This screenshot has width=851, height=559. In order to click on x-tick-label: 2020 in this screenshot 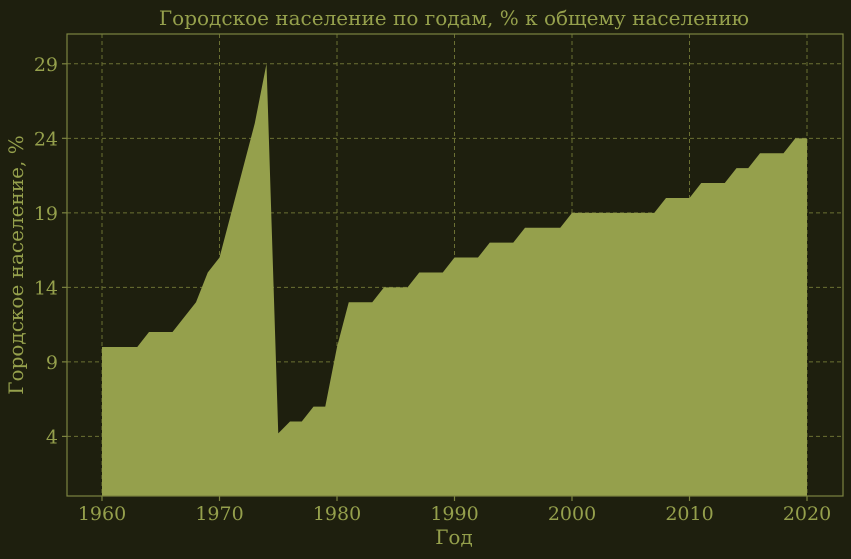, I will do `click(807, 514)`.